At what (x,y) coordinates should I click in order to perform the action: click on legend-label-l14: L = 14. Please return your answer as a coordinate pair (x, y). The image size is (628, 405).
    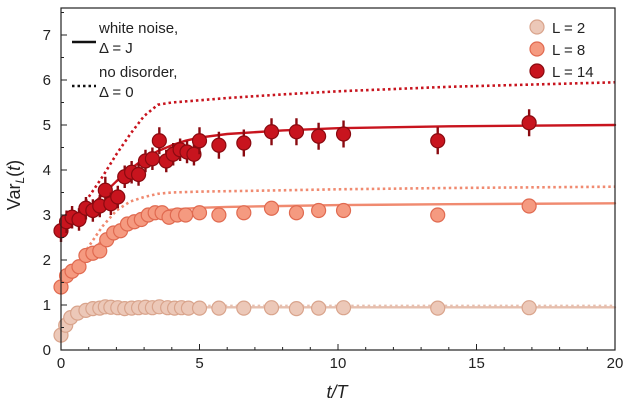
    Looking at the image, I should click on (573, 72).